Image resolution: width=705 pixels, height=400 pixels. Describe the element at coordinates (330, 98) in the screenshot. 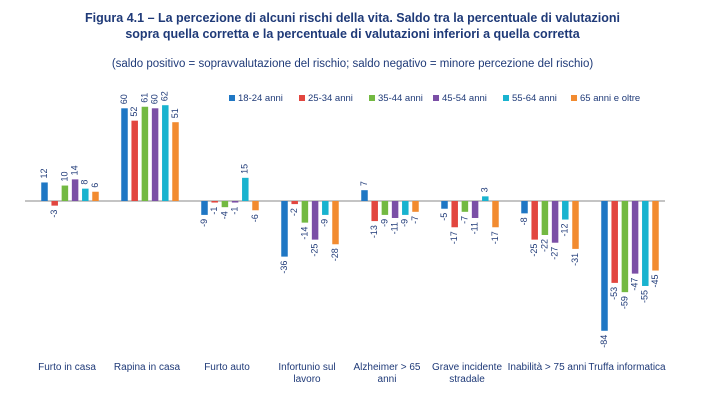

I see `legend-label-1: 25-34 anni` at that location.